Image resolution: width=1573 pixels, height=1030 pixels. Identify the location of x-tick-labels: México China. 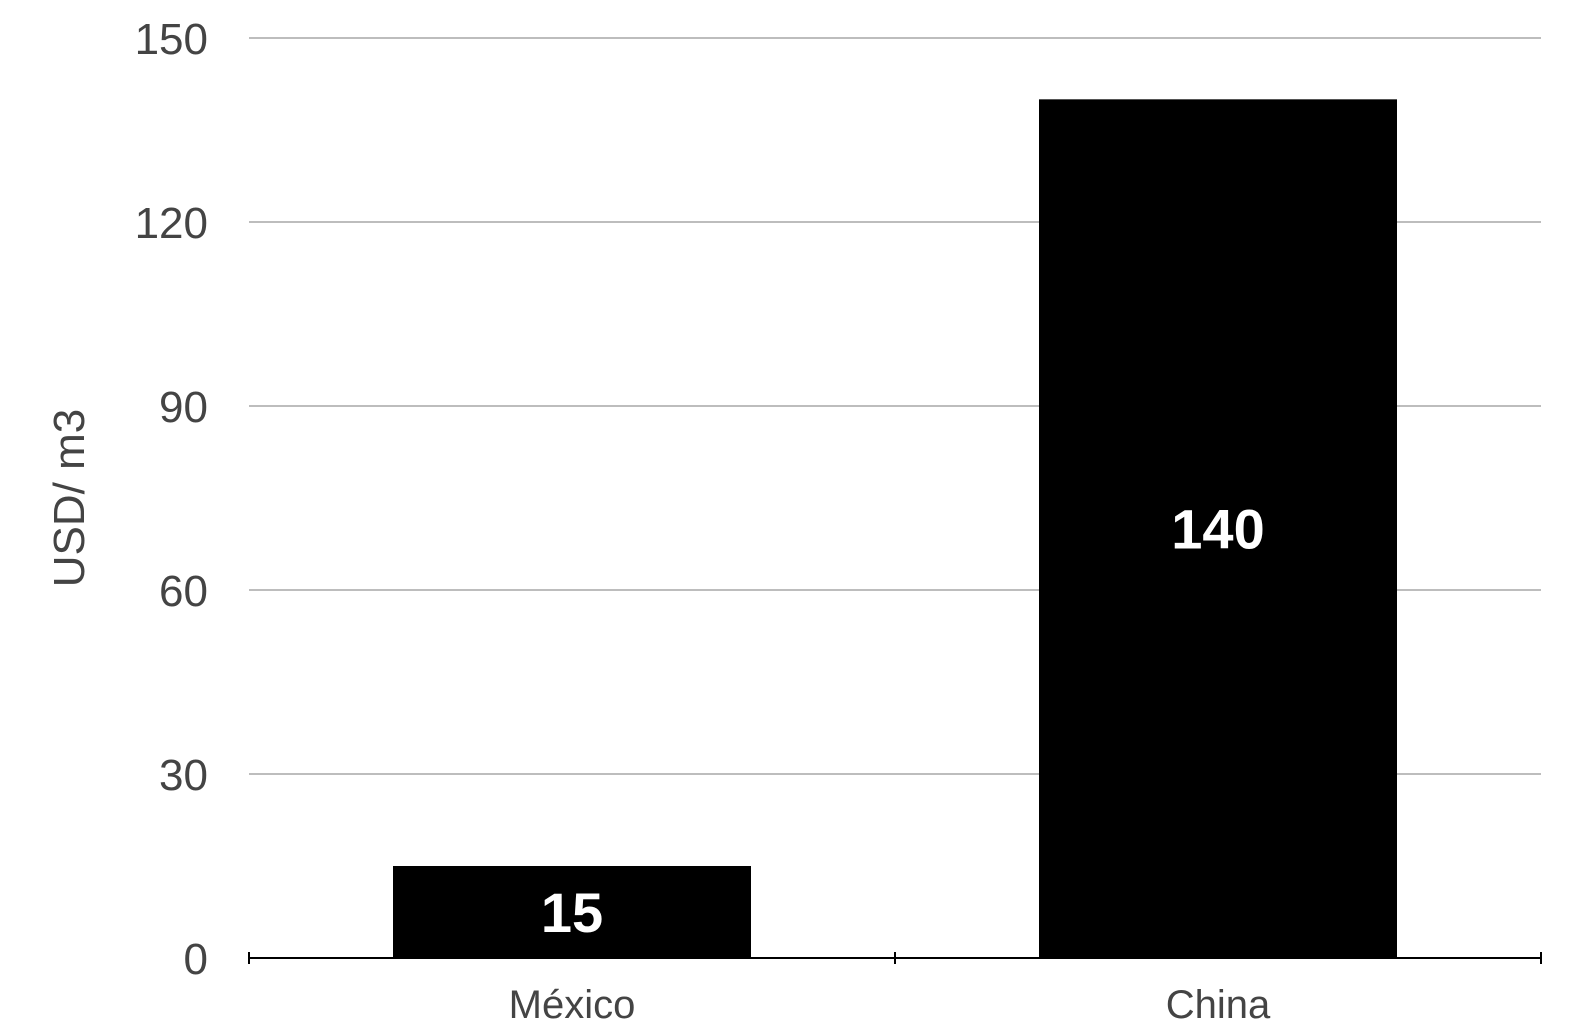
(890, 1005).